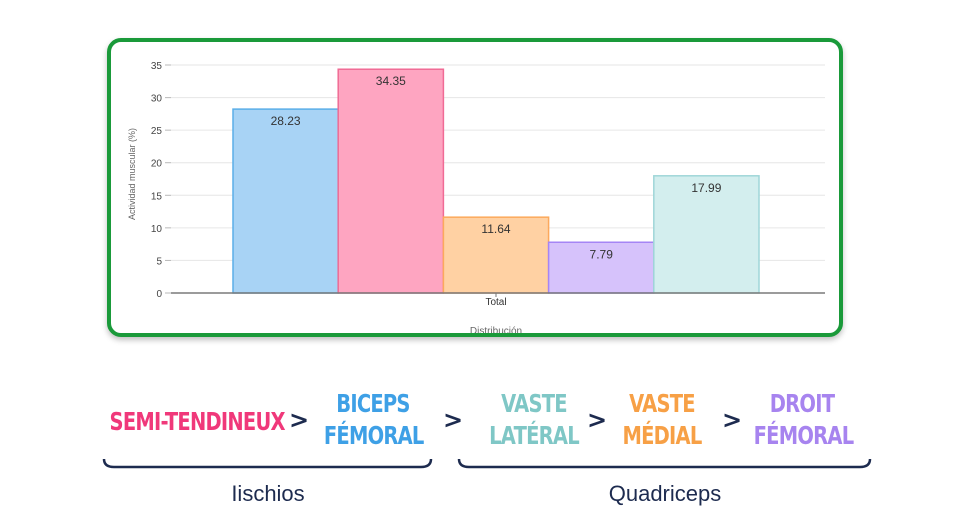 This screenshot has width=960, height=523. Describe the element at coordinates (662, 420) in the screenshot. I see `term-vaste-medial: VASTE MÉDIAL` at that location.